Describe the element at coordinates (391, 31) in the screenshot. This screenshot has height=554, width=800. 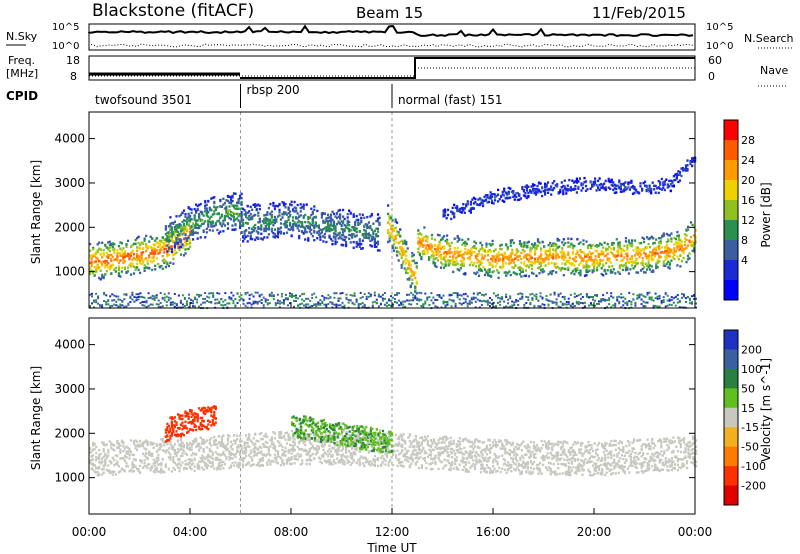
I see `noise-sky-line` at that location.